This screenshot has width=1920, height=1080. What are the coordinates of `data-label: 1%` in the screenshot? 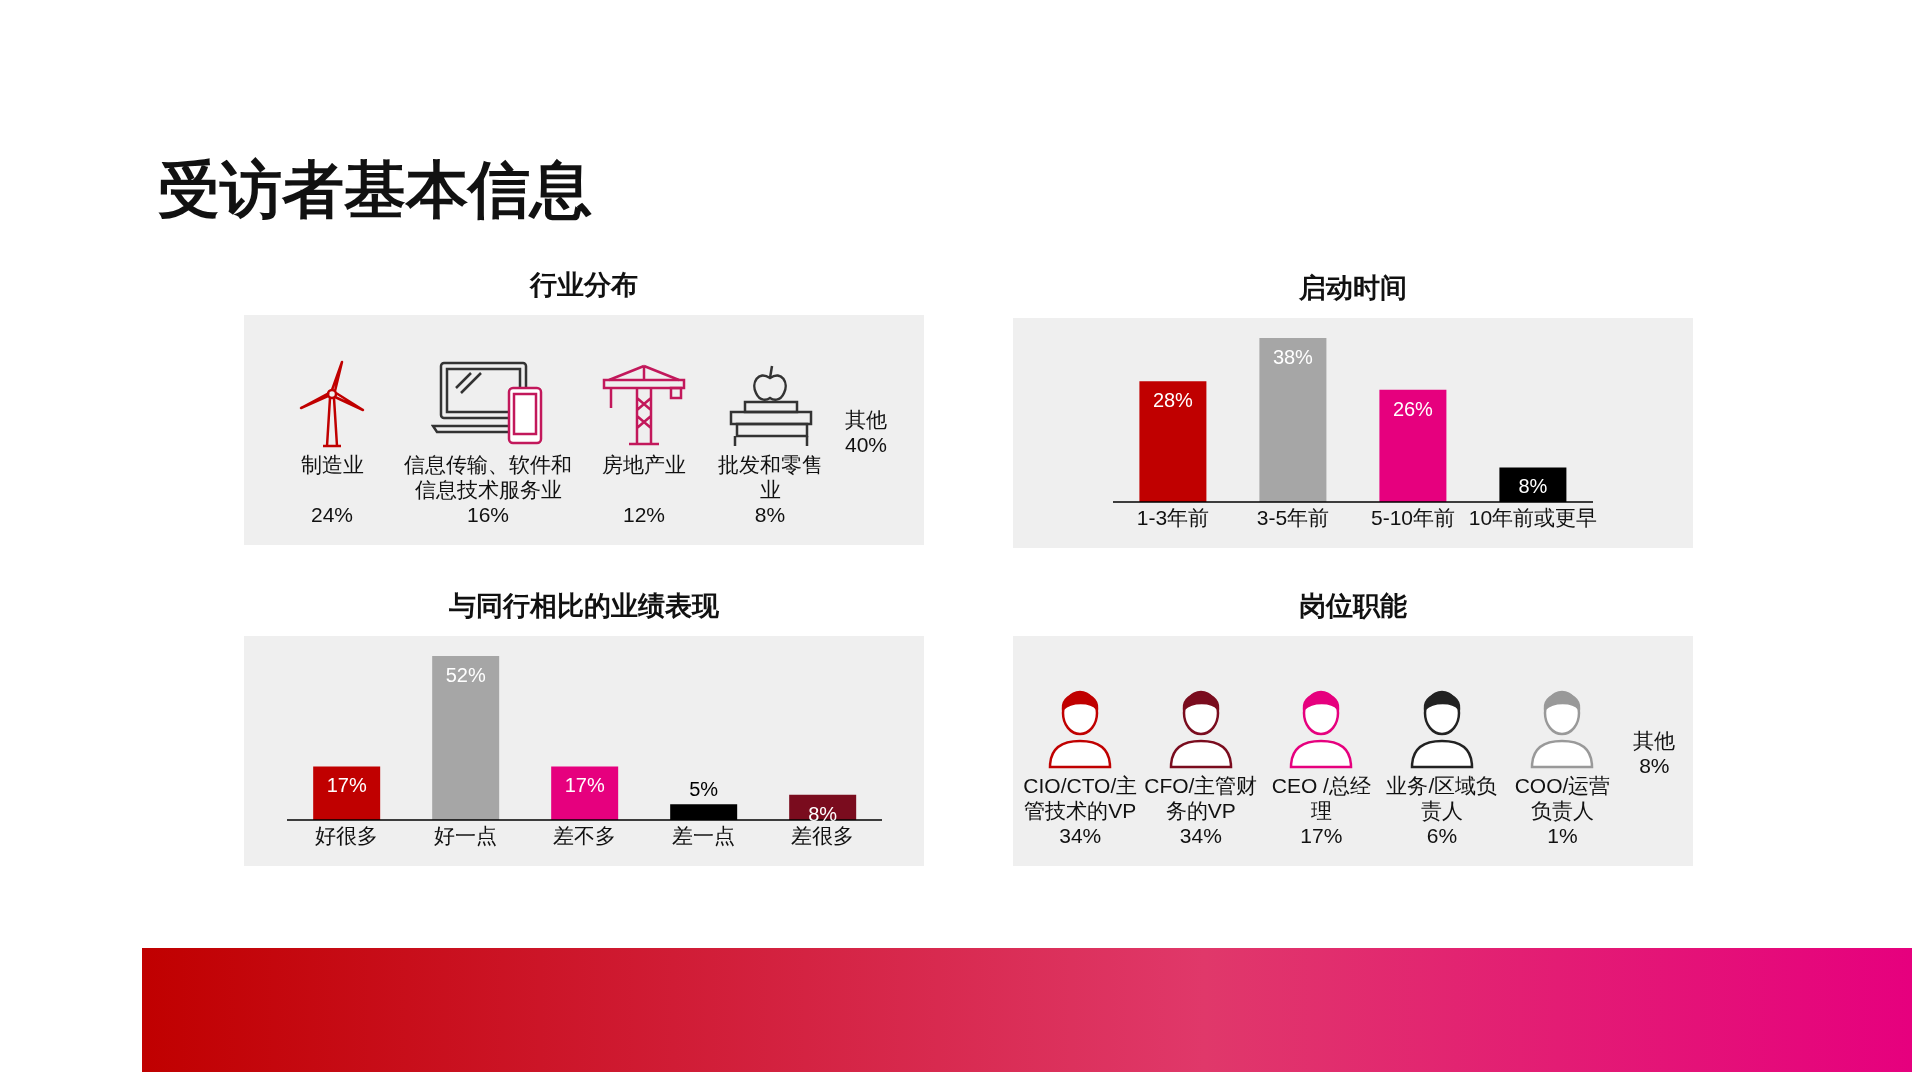 It's located at (1562, 835).